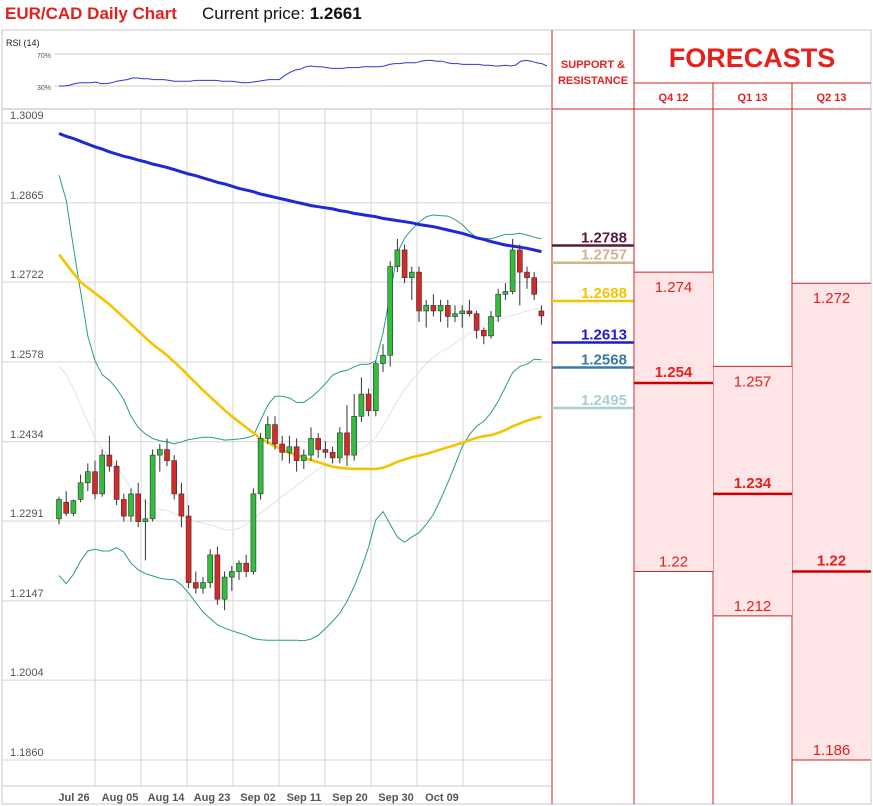  What do you see at coordinates (753, 483) in the screenshot?
I see `forecast-mid-value: 1.234` at bounding box center [753, 483].